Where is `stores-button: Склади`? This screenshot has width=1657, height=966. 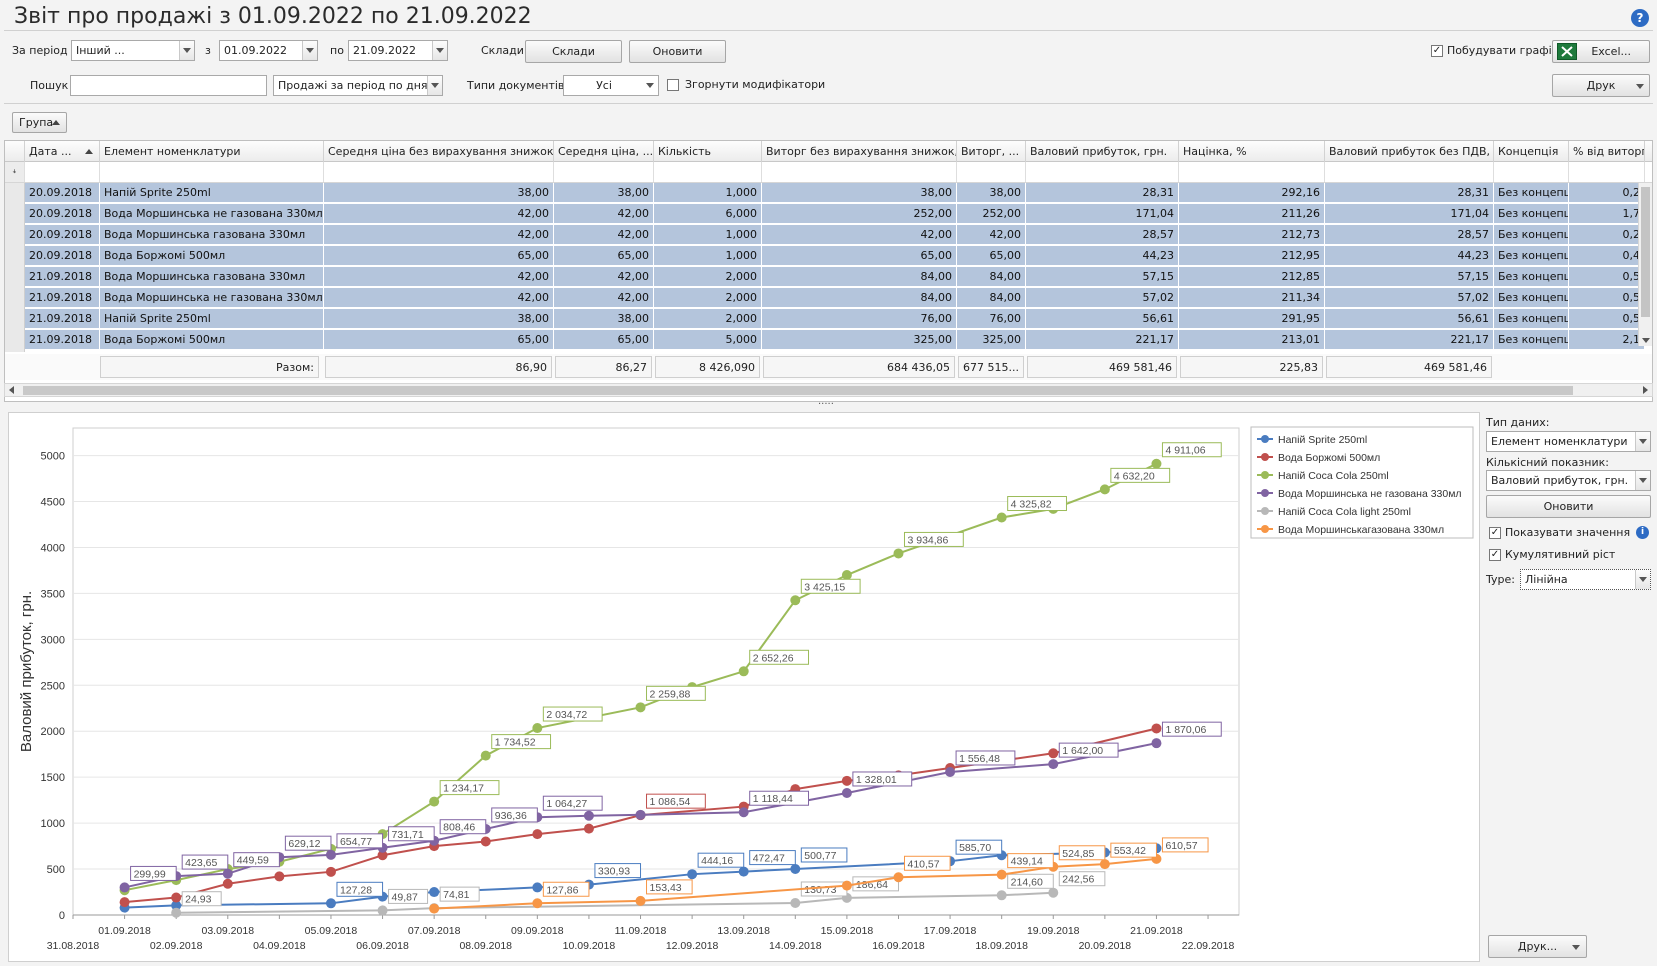
stores-button: Склади is located at coordinates (573, 51).